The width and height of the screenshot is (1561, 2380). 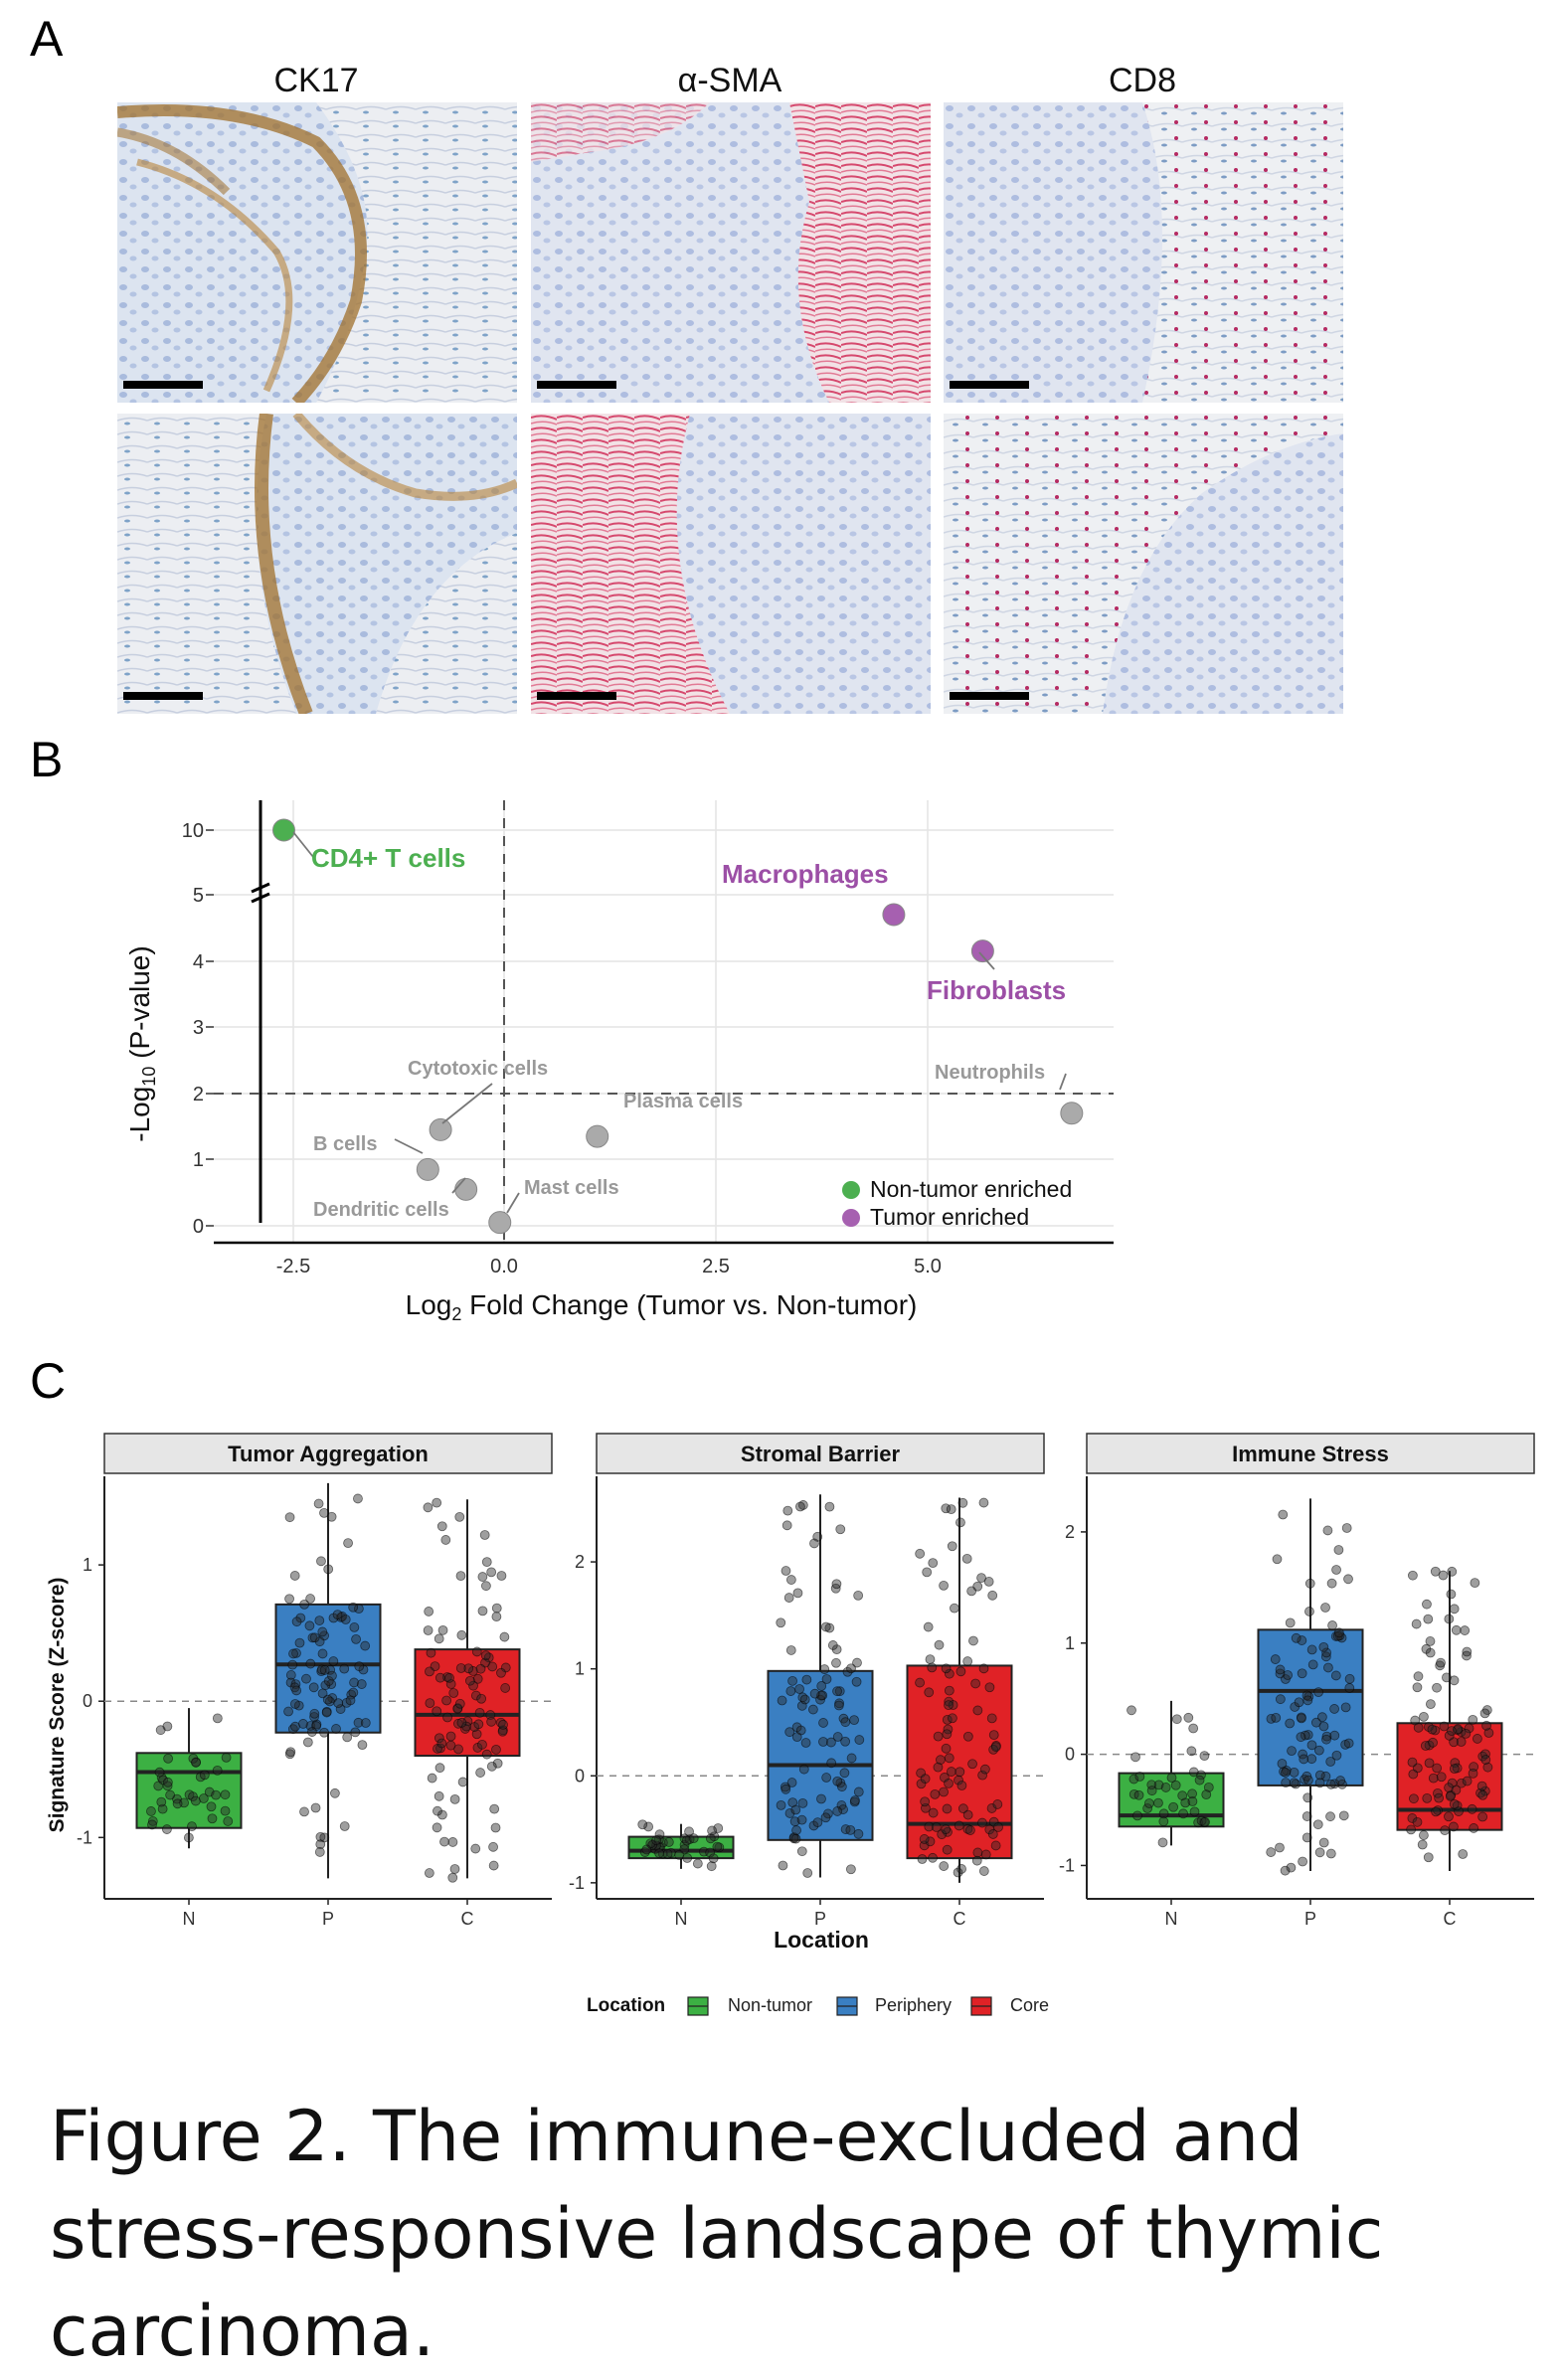 I want to click on c-legend-core: Core, so click(x=1030, y=2005).